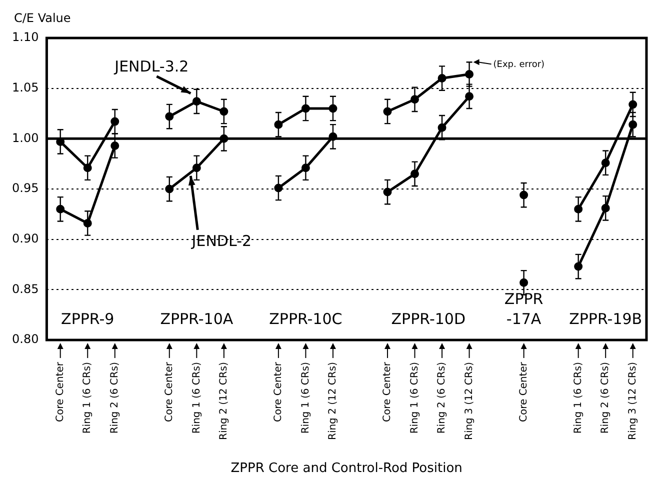 This screenshot has width=667, height=482. Describe the element at coordinates (605, 319) in the screenshot. I see `annotation: ZPPR-19B` at that location.